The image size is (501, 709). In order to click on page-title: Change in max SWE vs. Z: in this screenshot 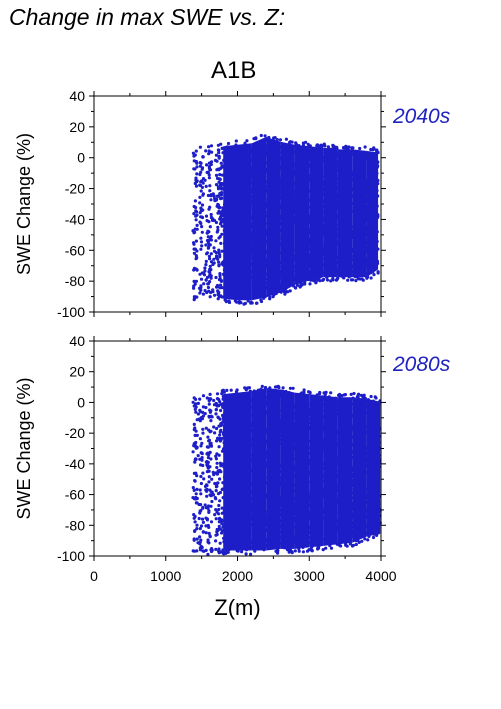, I will do `click(147, 17)`.